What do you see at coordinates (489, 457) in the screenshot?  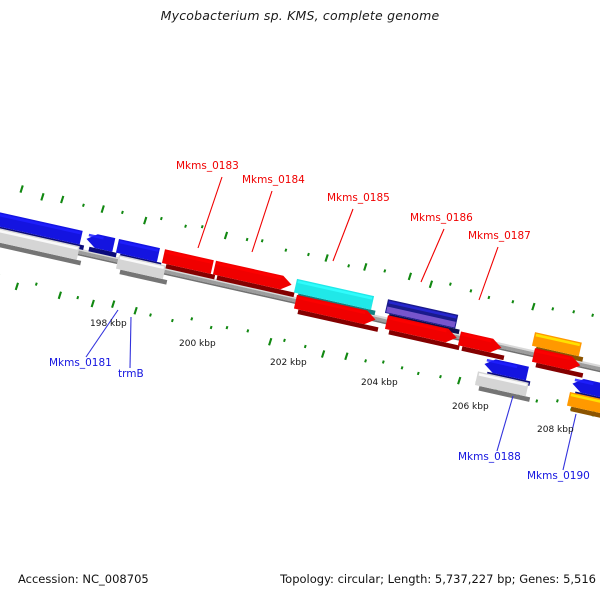 I see `gene-label: Mkms_0188` at bounding box center [489, 457].